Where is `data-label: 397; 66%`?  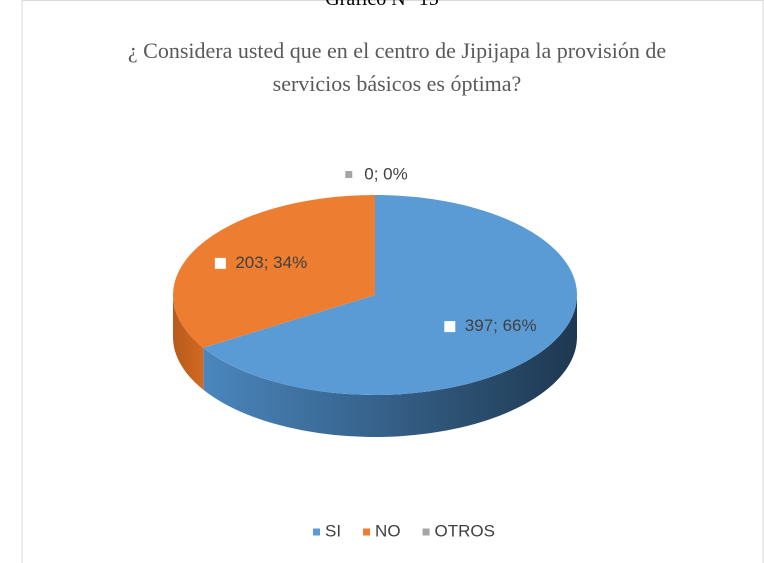
data-label: 397; 66% is located at coordinates (501, 325).